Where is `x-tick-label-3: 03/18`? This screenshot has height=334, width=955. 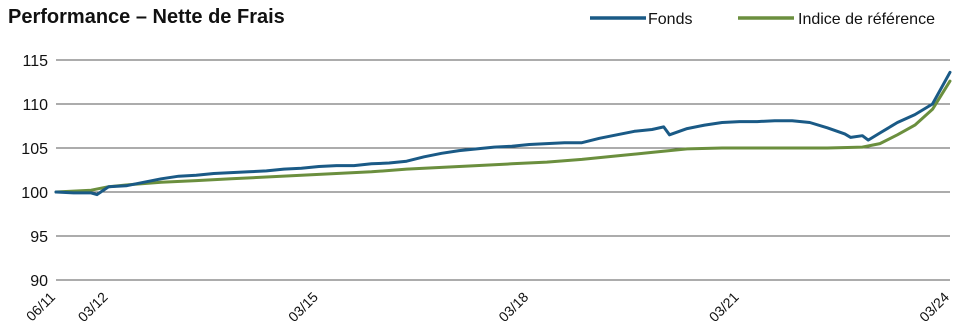
x-tick-label-3: 03/18 is located at coordinates (513, 307).